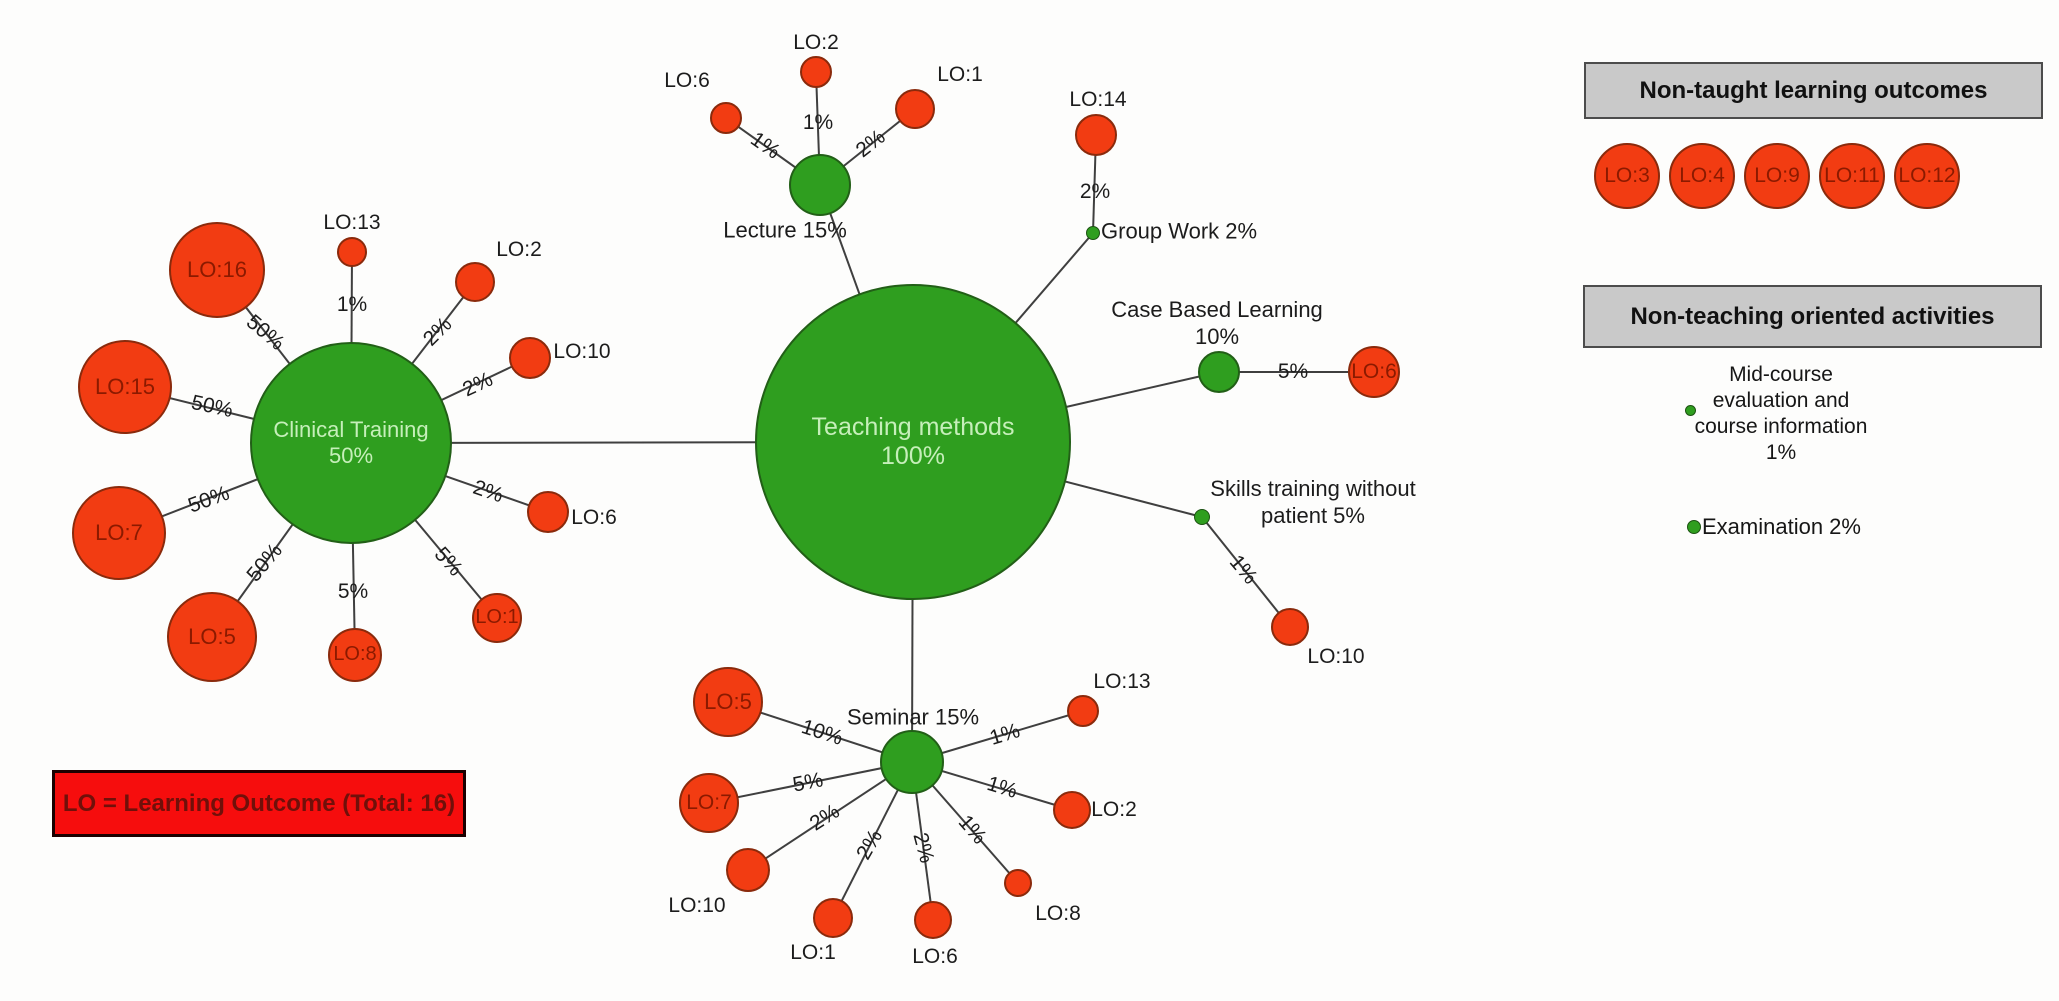 This screenshot has height=1001, width=2059. I want to click on node-skills, so click(1202, 517).